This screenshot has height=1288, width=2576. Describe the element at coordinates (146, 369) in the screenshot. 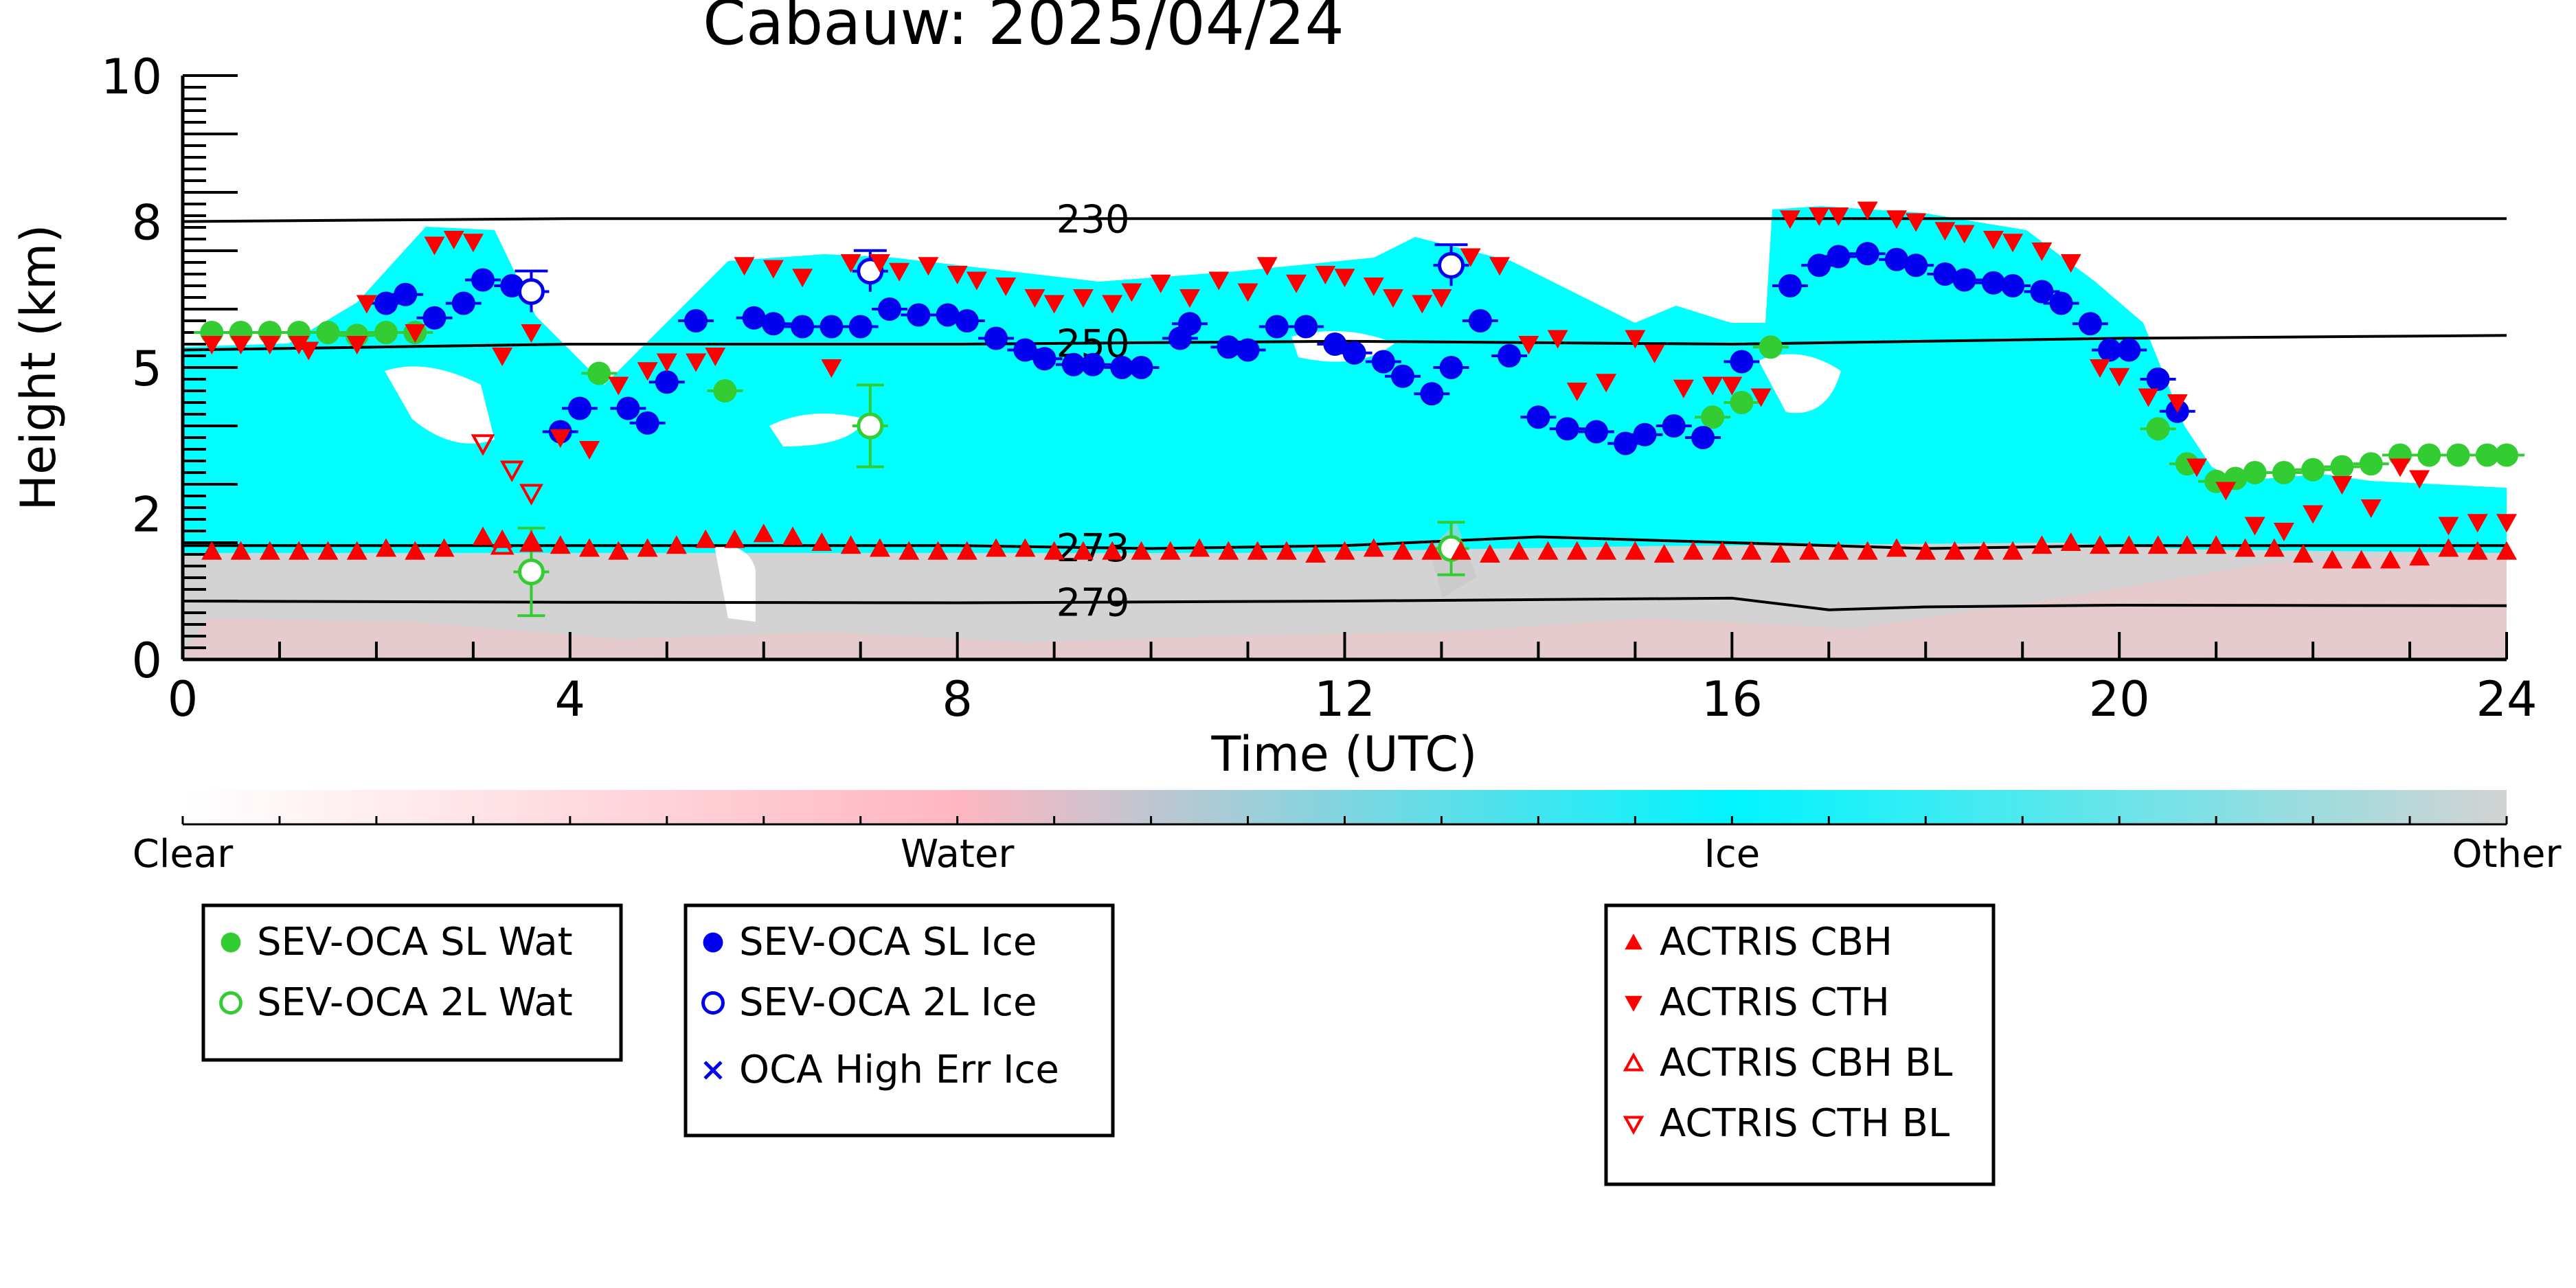

I see `y-tick-label: 5` at that location.